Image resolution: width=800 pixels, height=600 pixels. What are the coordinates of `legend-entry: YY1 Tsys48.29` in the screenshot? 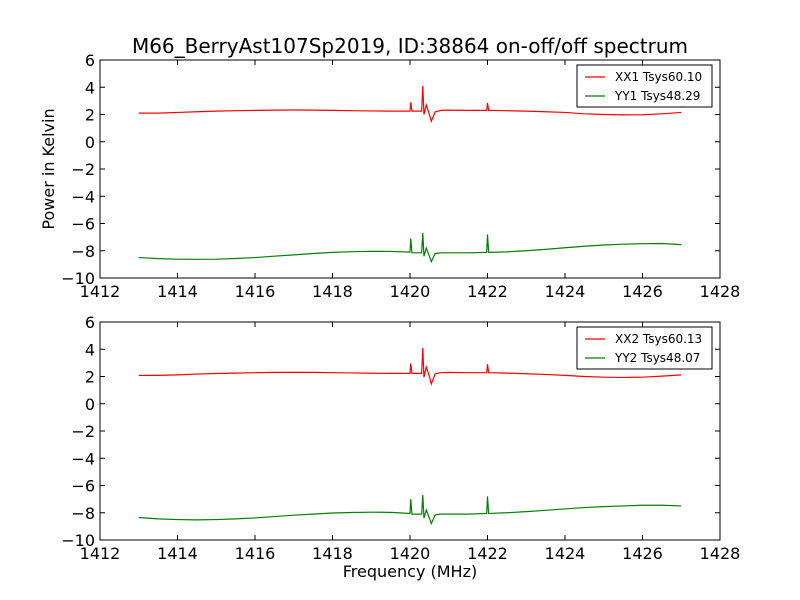 It's located at (657, 96).